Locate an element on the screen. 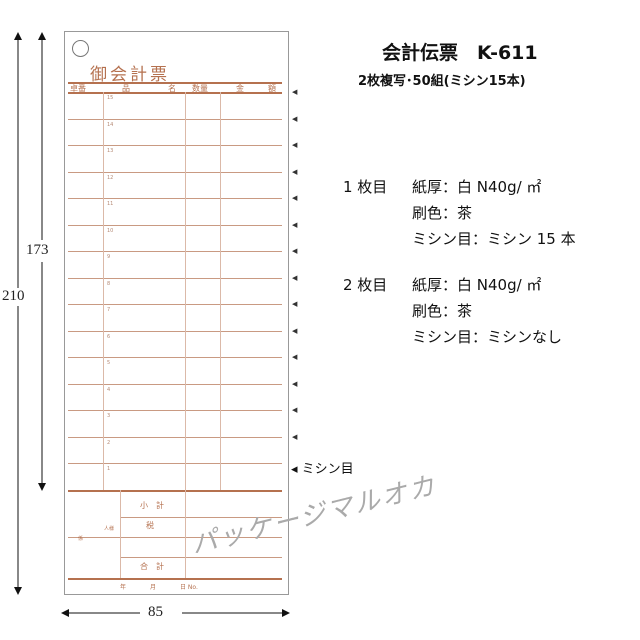 Image resolution: width=640 pixels, height=640 pixels. header-table: 卓番 is located at coordinates (78, 88).